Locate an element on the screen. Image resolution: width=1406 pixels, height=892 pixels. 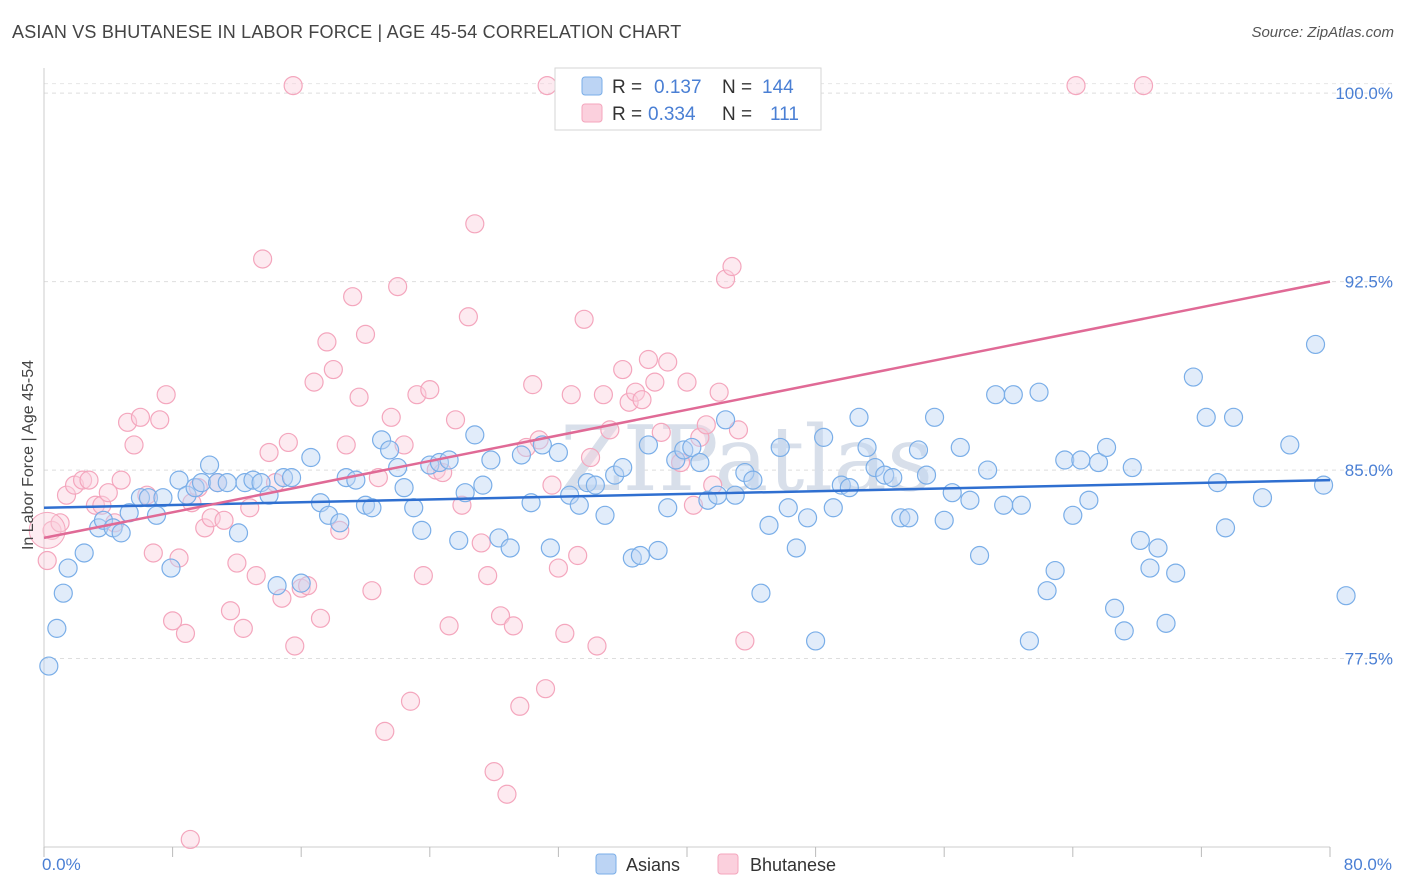
y-tick-label-2: 92.5% is located at coordinates (1369, 282).